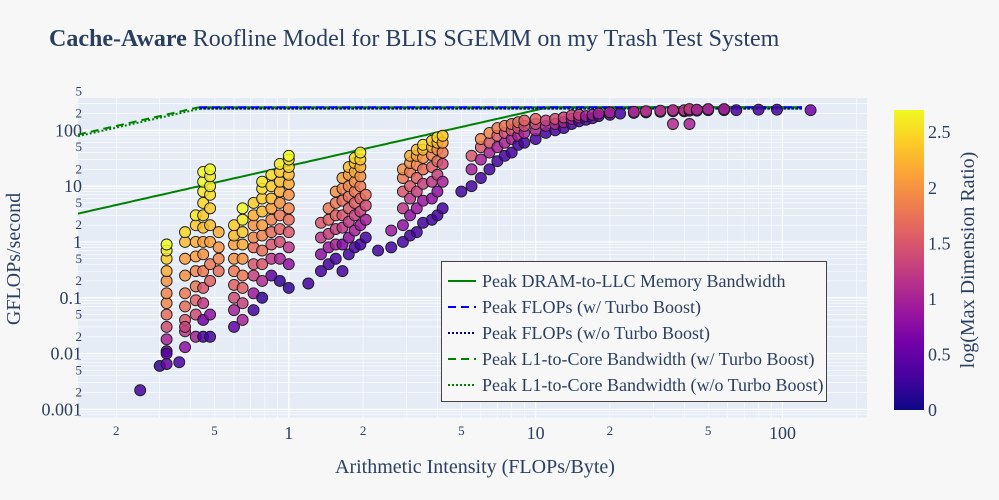  I want to click on colorbar-tick-label: 0, so click(932, 410).